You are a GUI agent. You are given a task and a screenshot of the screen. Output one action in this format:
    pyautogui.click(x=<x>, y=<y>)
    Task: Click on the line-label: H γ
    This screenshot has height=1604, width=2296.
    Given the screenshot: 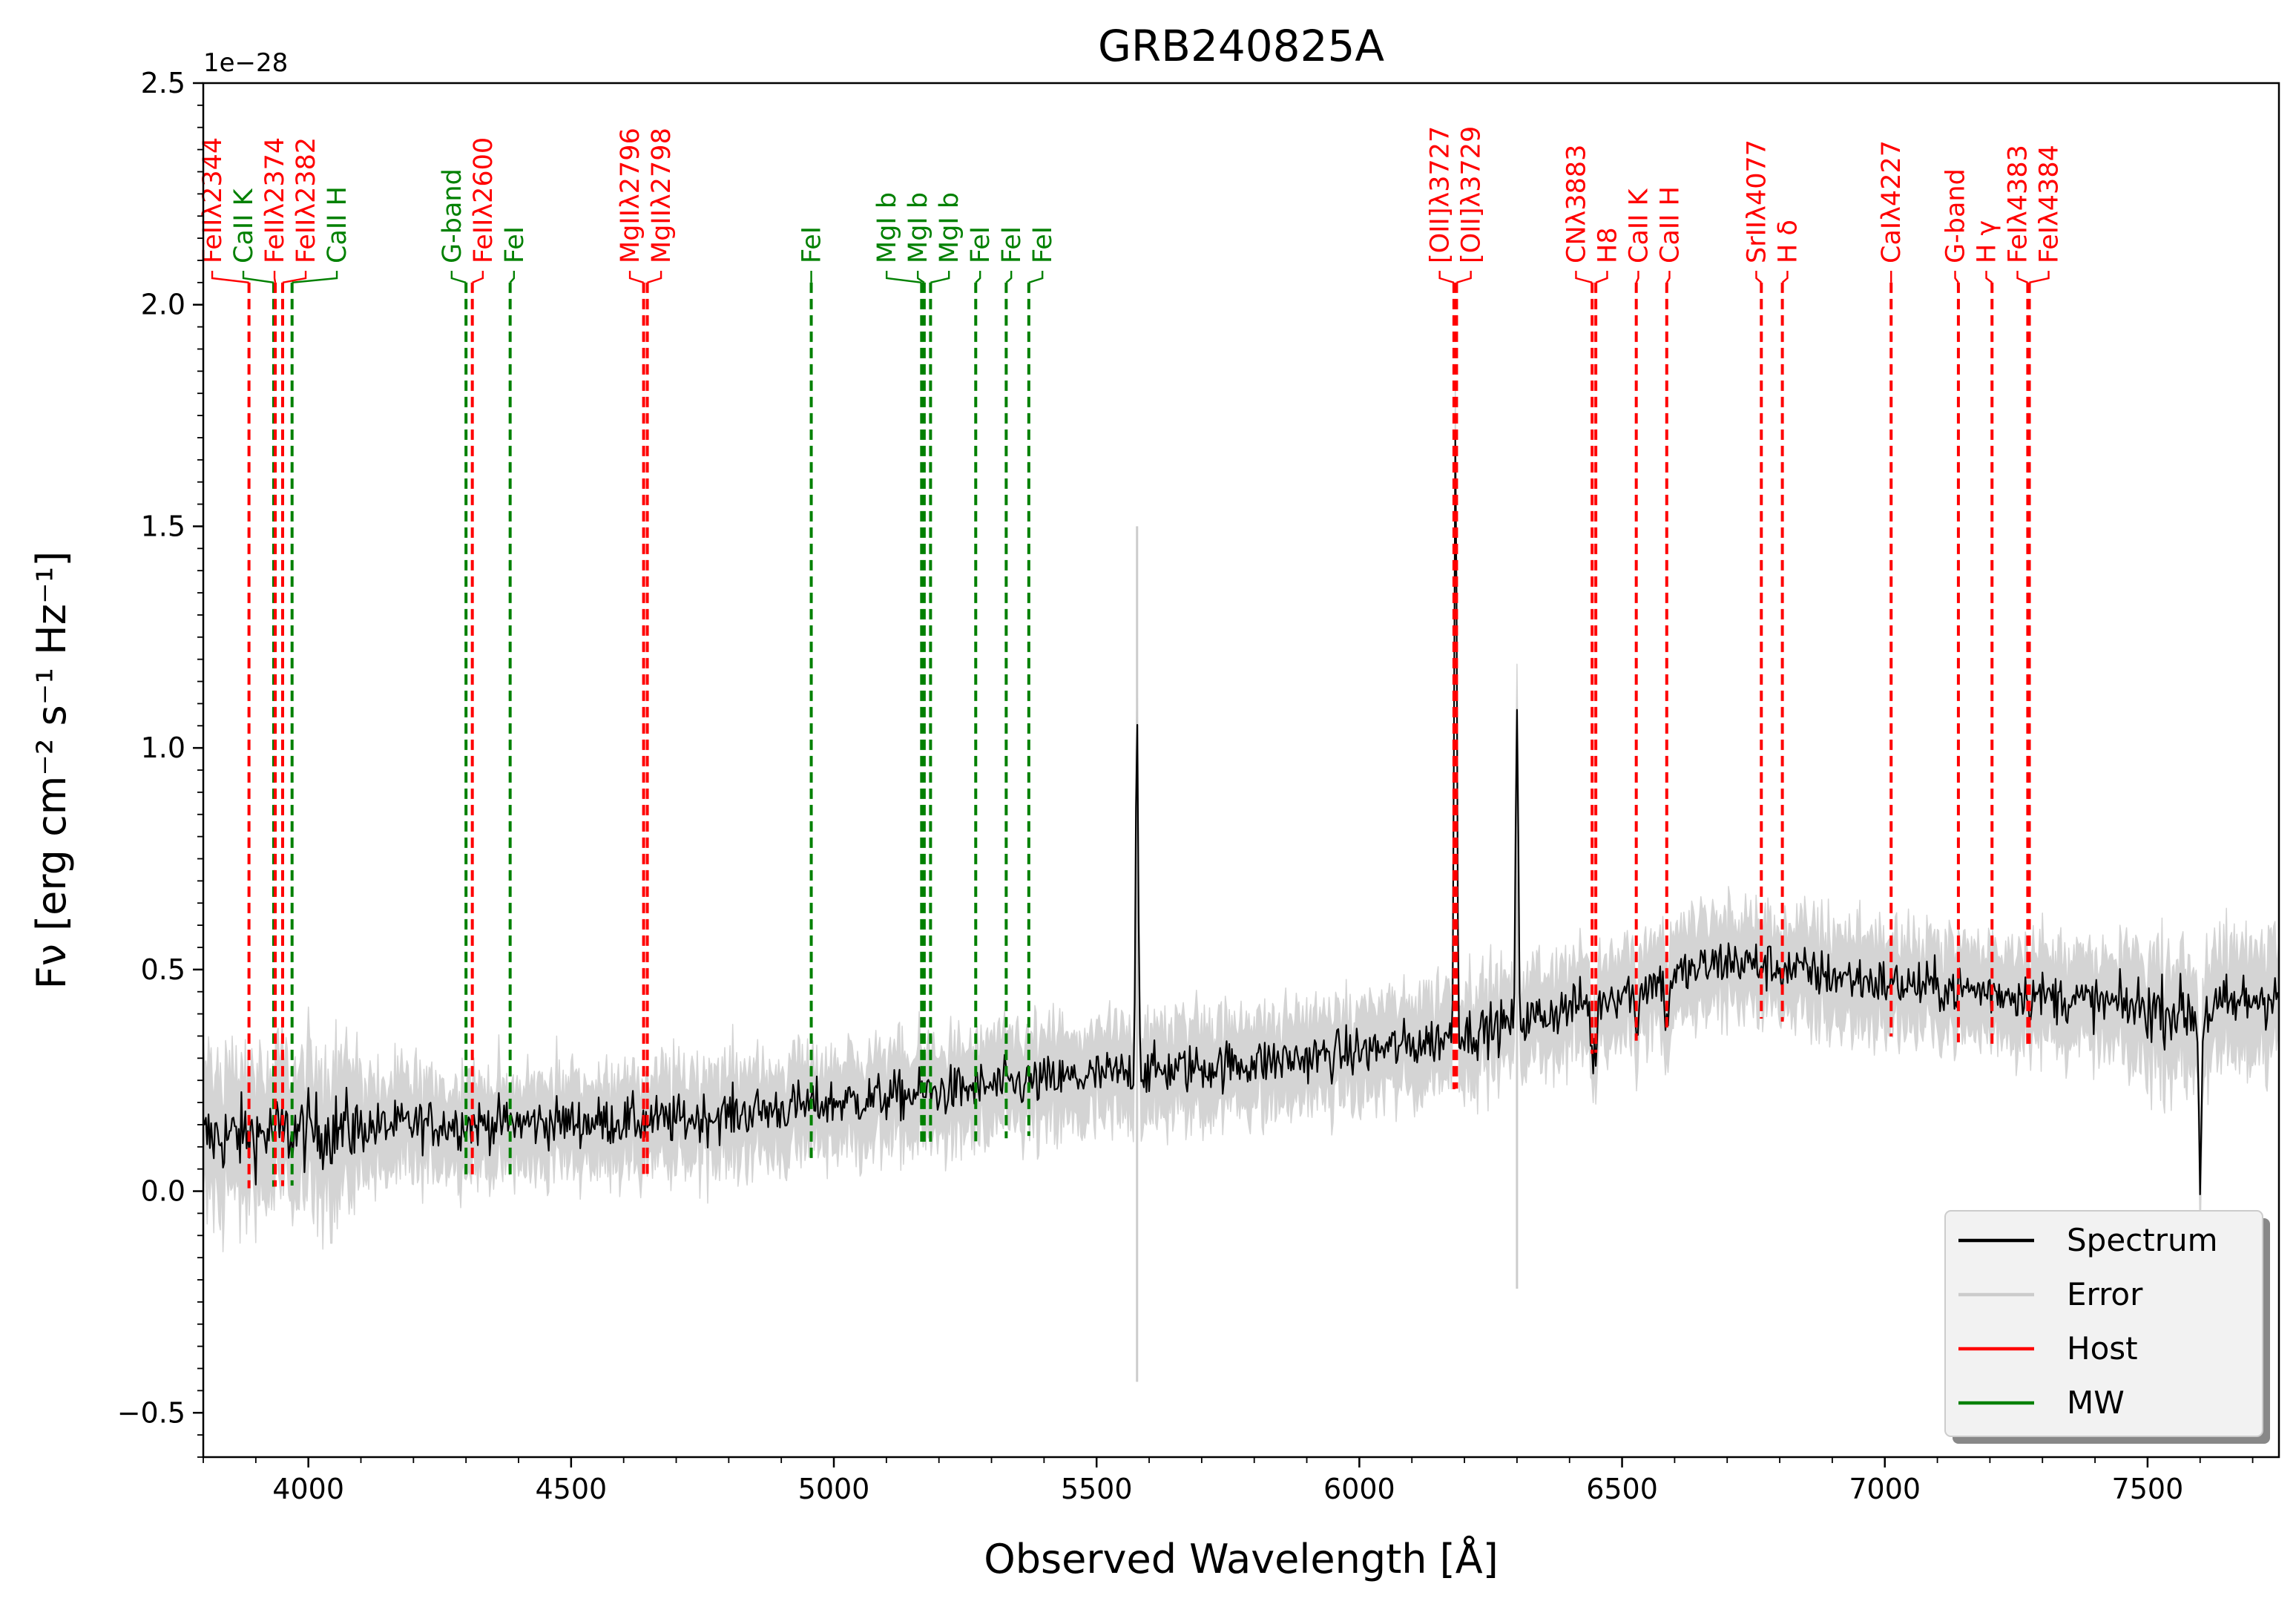 What is the action you would take?
    pyautogui.click(x=1987, y=242)
    